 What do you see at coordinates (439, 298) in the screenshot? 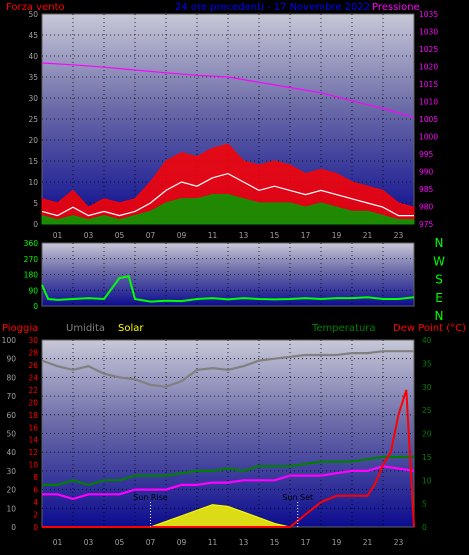
I see `compass-label: E` at bounding box center [439, 298].